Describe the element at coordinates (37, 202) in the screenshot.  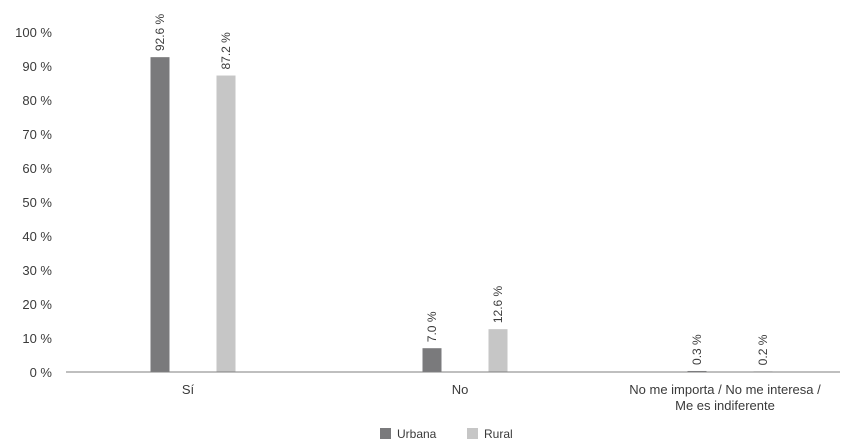
I see `y-tick-label: 50 %` at that location.